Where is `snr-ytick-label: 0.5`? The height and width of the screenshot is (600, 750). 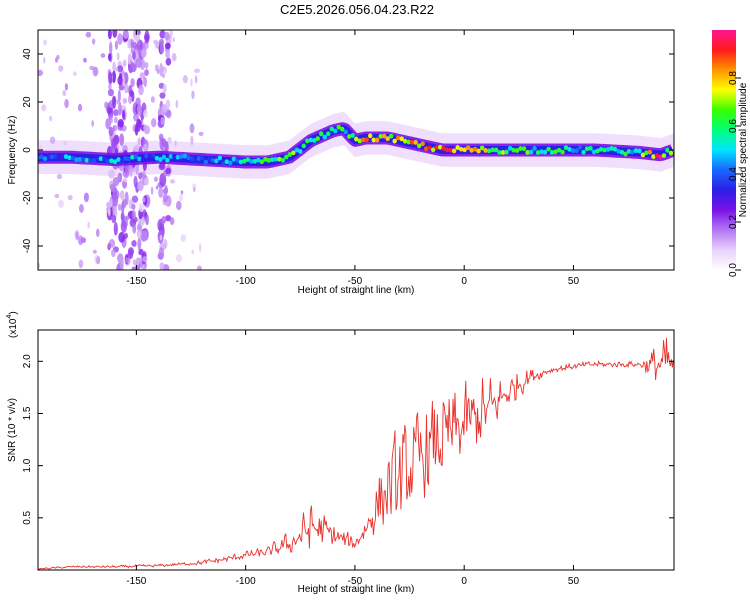
snr-ytick-label: 0.5 is located at coordinates (27, 517).